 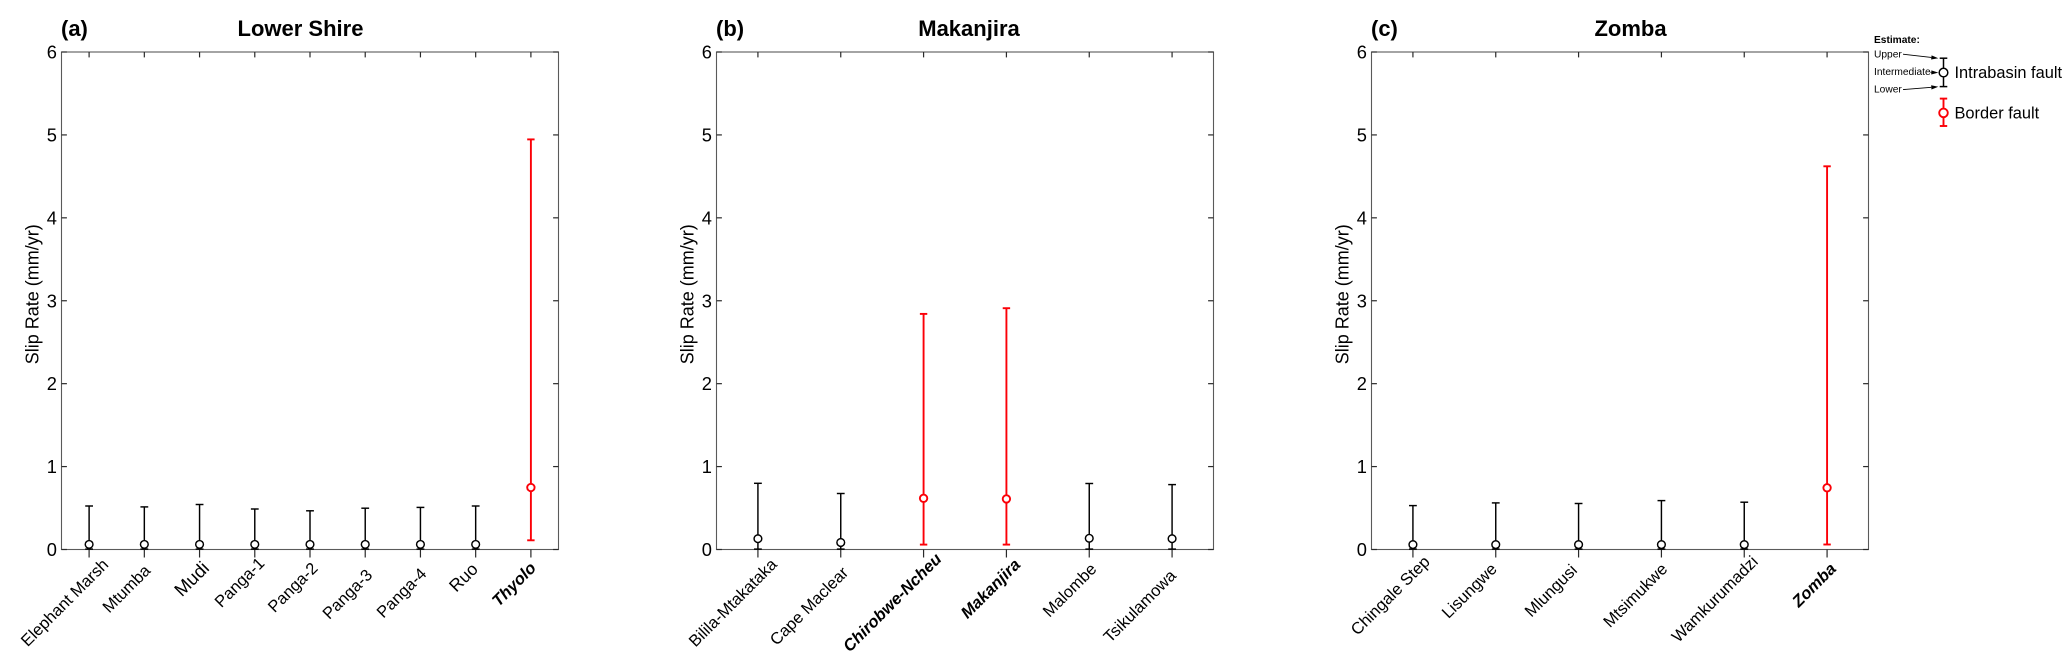 What do you see at coordinates (1902, 72) in the screenshot?
I see `svg-text: Intermediate` at bounding box center [1902, 72].